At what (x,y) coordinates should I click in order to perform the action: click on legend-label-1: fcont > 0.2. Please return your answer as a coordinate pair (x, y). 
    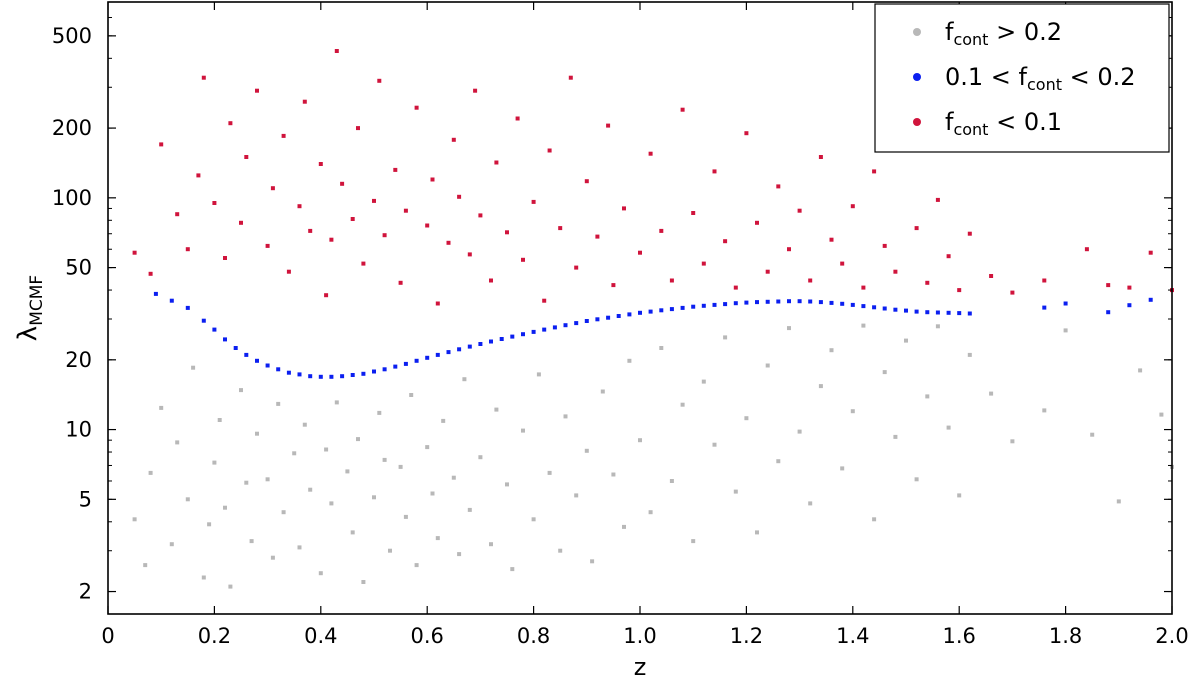
    Looking at the image, I should click on (1003, 33).